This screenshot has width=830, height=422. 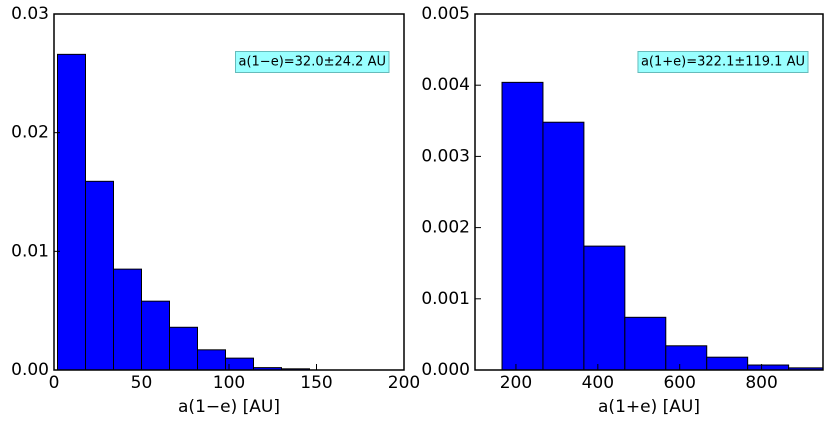 I want to click on y-tick-label: 0.01, so click(x=30, y=251).